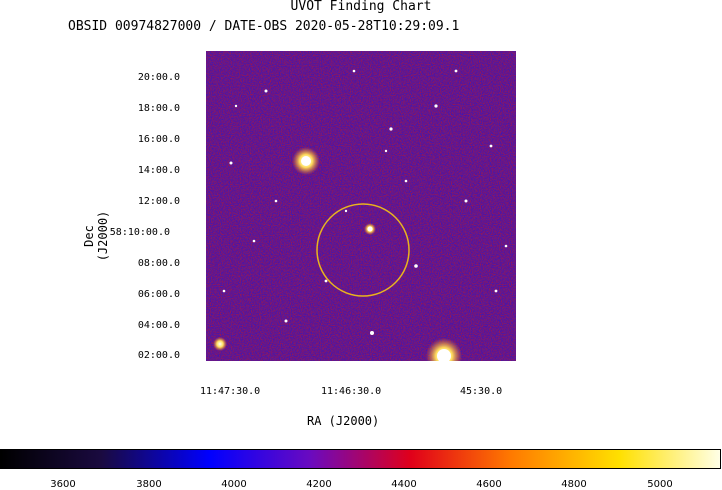 This screenshot has width=722, height=490. What do you see at coordinates (234, 484) in the screenshot?
I see `colorbar-tick-label: 4000` at bounding box center [234, 484].